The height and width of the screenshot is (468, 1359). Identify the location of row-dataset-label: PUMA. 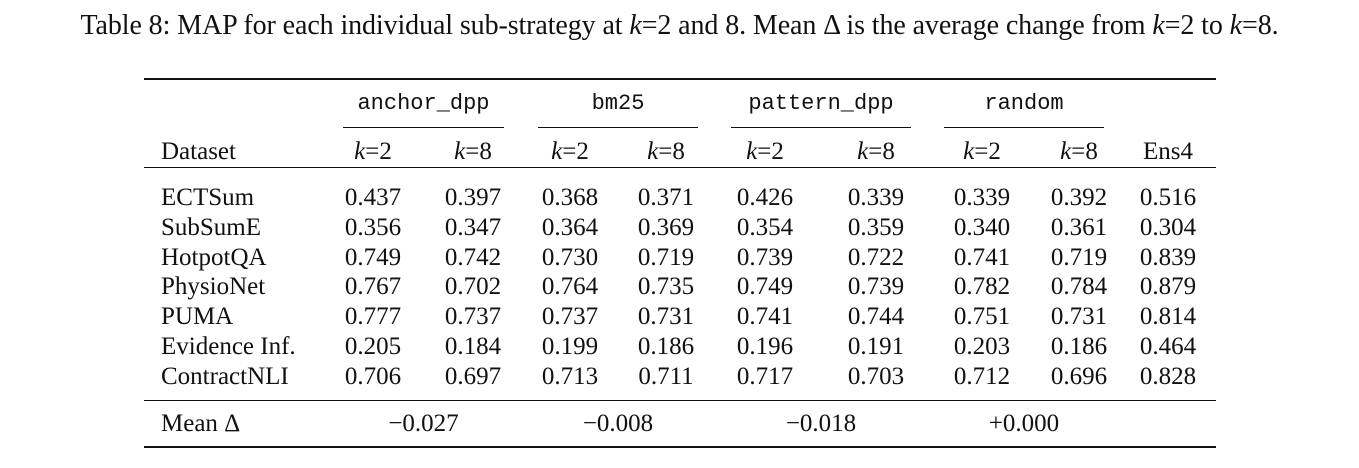
(197, 317).